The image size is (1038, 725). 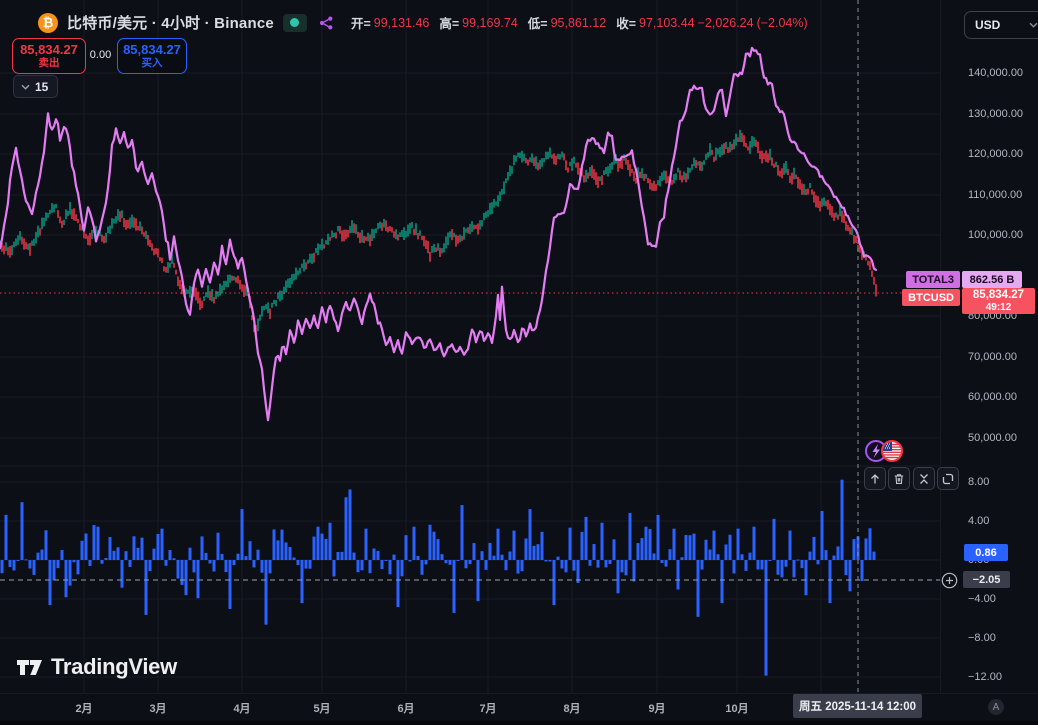 I want to click on collapse-pane-button, so click(x=924, y=478).